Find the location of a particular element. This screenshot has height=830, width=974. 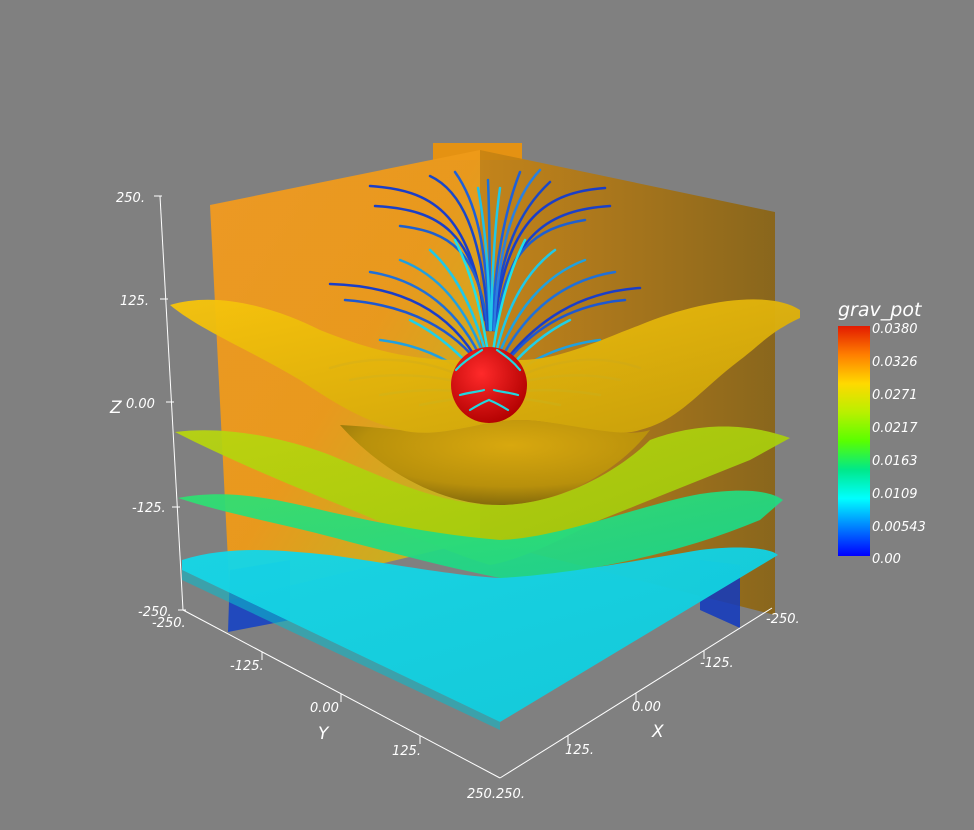

z-axis: 250. 125. Z 0.00 -125. -250. is located at coordinates (140, 405).